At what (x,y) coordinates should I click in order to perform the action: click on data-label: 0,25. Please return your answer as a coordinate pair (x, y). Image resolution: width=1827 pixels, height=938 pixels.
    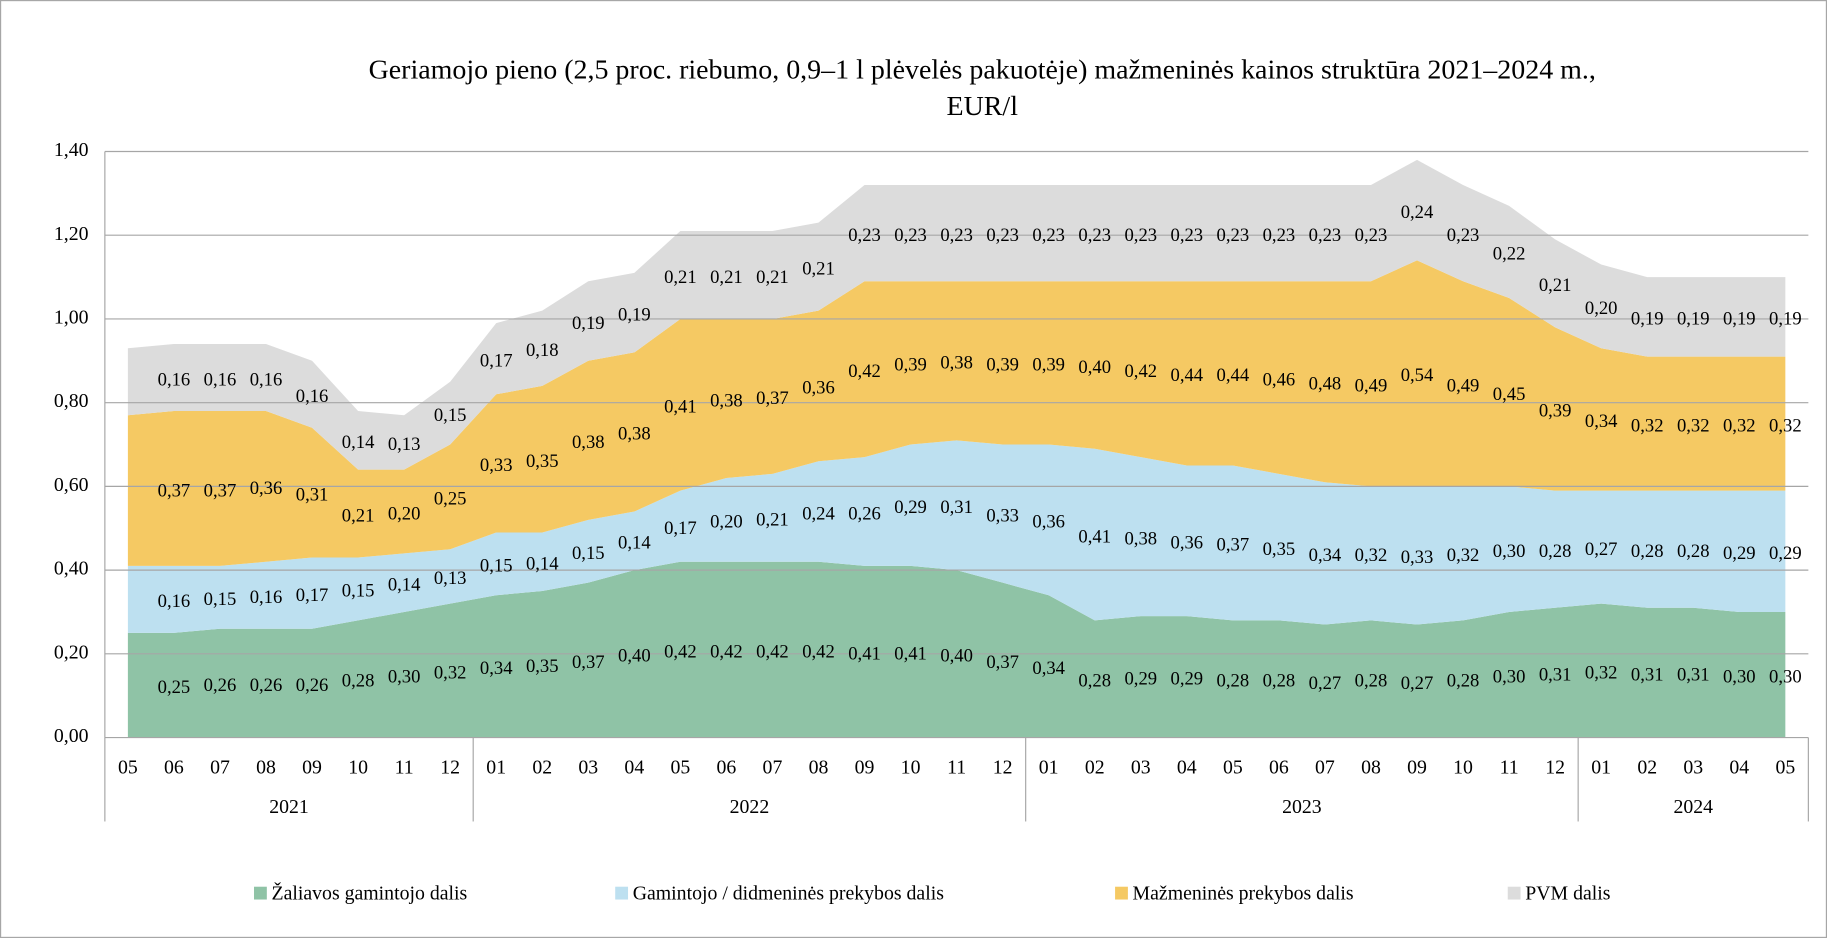
    Looking at the image, I should click on (450, 499).